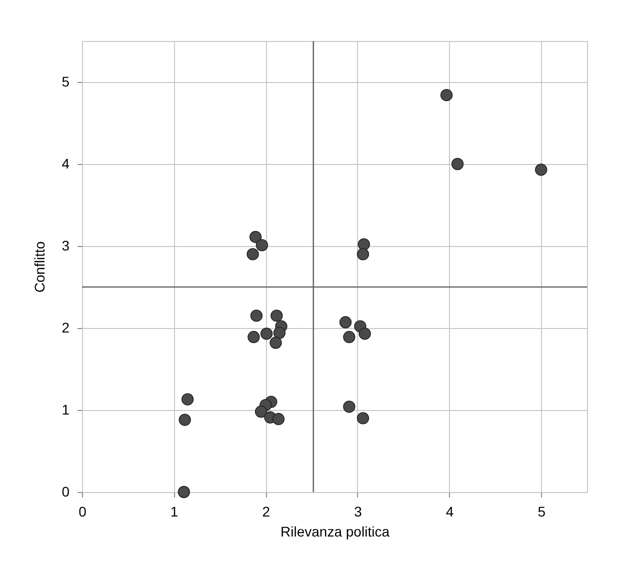 This screenshot has width=623, height=563. Describe the element at coordinates (66, 164) in the screenshot. I see `y-tick-label: 4` at that location.